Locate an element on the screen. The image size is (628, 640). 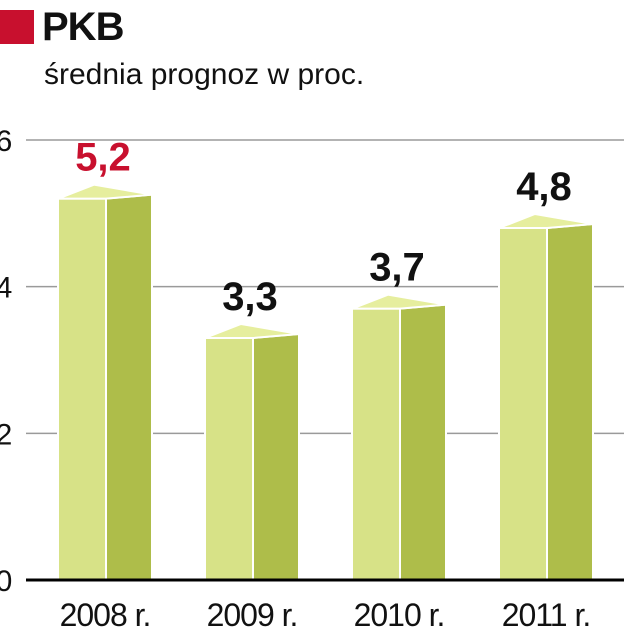
x-category-label: 2008 r. is located at coordinates (105, 615).